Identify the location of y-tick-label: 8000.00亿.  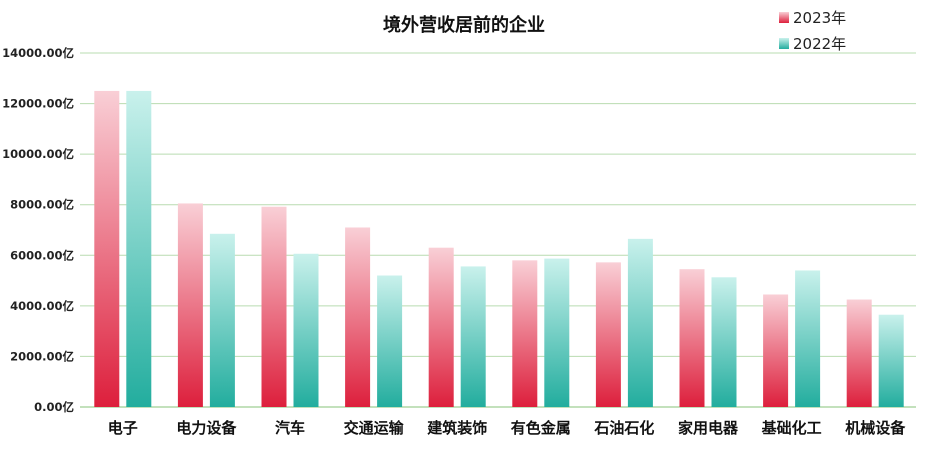
(42, 205).